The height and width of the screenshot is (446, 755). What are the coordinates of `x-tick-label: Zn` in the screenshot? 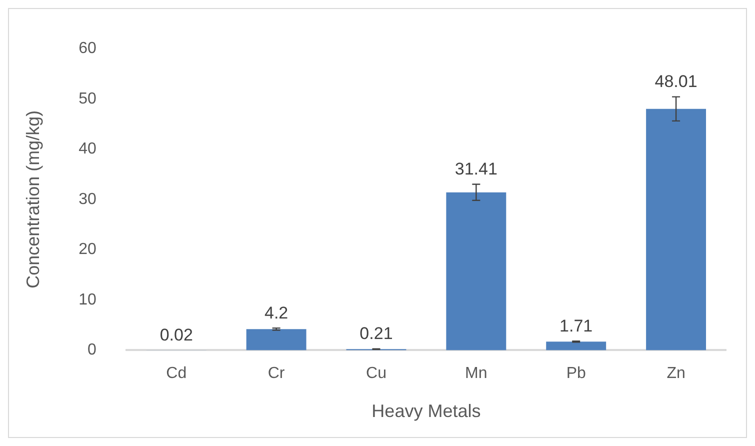 It's located at (676, 373).